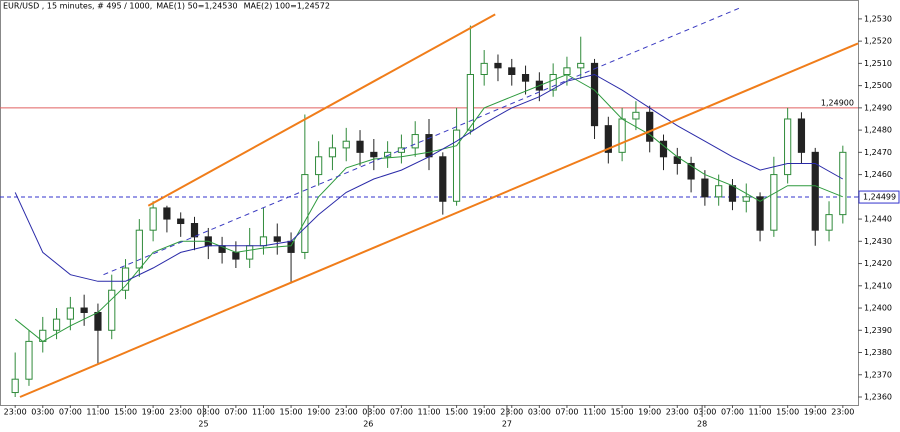  What do you see at coordinates (878, 63) in the screenshot?
I see `y-tick-label: 1,2510` at bounding box center [878, 63].